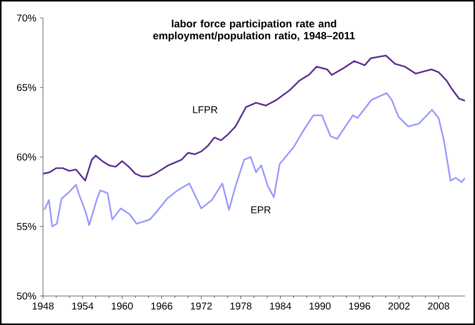  What do you see at coordinates (261, 210) in the screenshot?
I see `series-label: EPR` at bounding box center [261, 210].